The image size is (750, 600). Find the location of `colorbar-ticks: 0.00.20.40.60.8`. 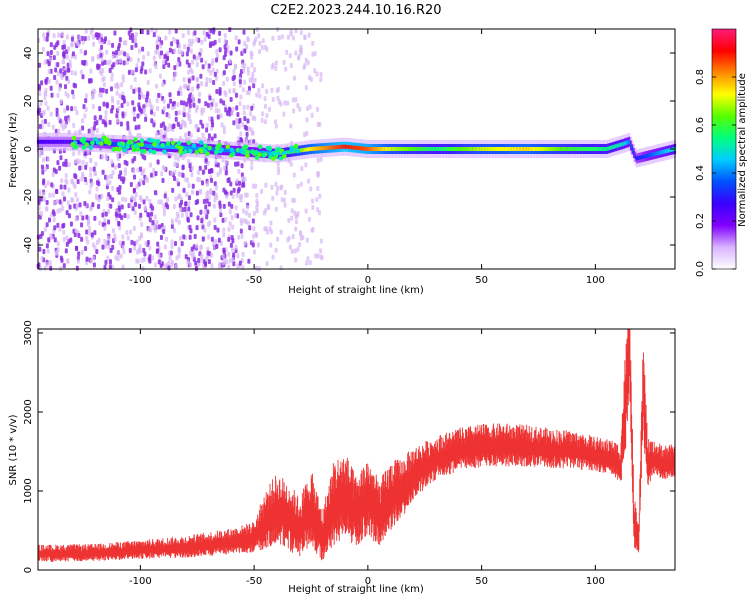

colorbar-ticks: 0.00.20.40.60.8 is located at coordinates (715, 173).